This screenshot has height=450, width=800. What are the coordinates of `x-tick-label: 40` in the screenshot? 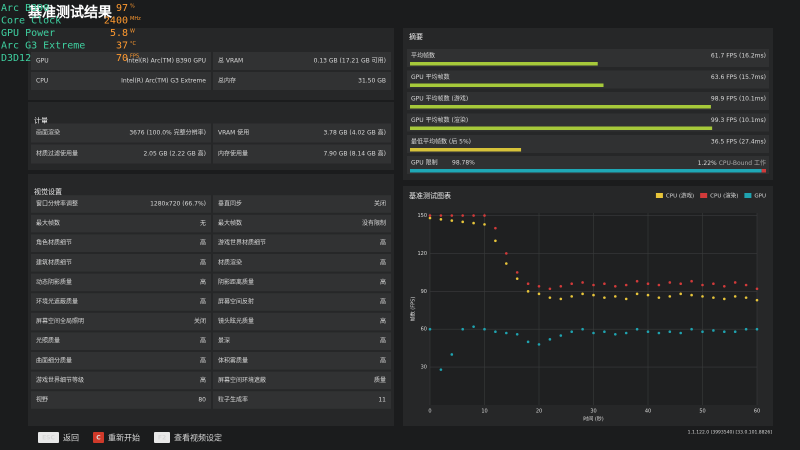 It's located at (648, 412).